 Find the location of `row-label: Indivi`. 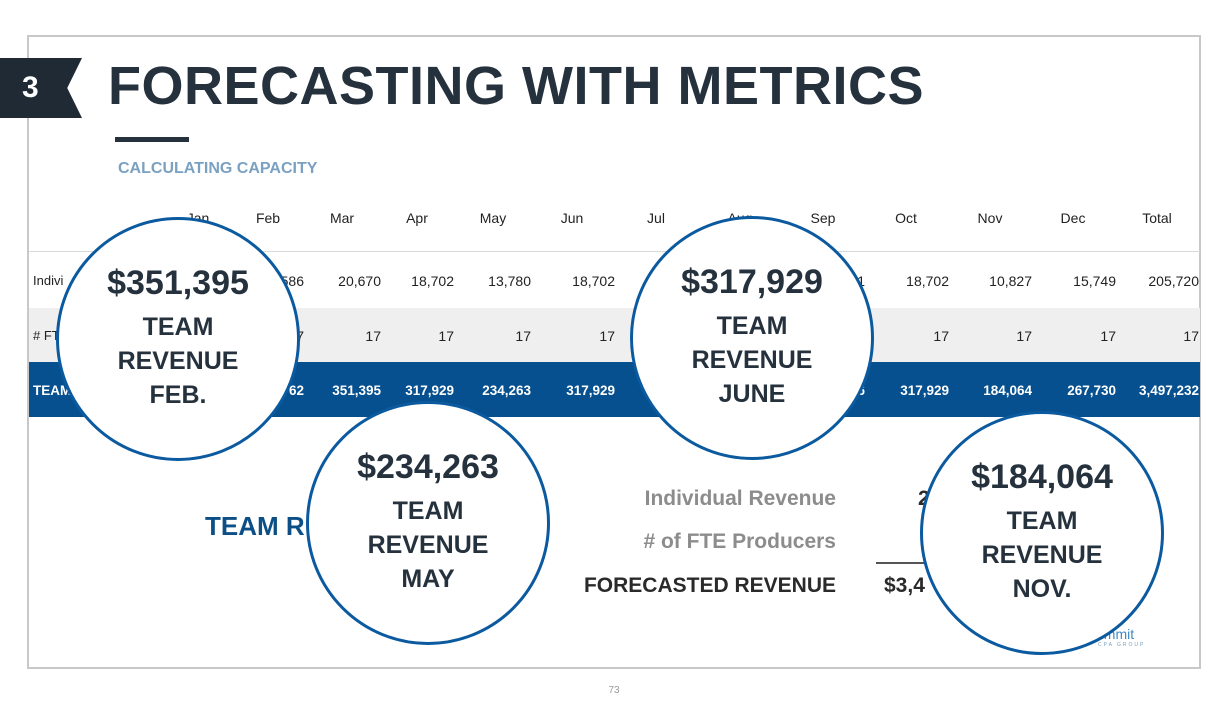

row-label: Indivi is located at coordinates (48, 280).